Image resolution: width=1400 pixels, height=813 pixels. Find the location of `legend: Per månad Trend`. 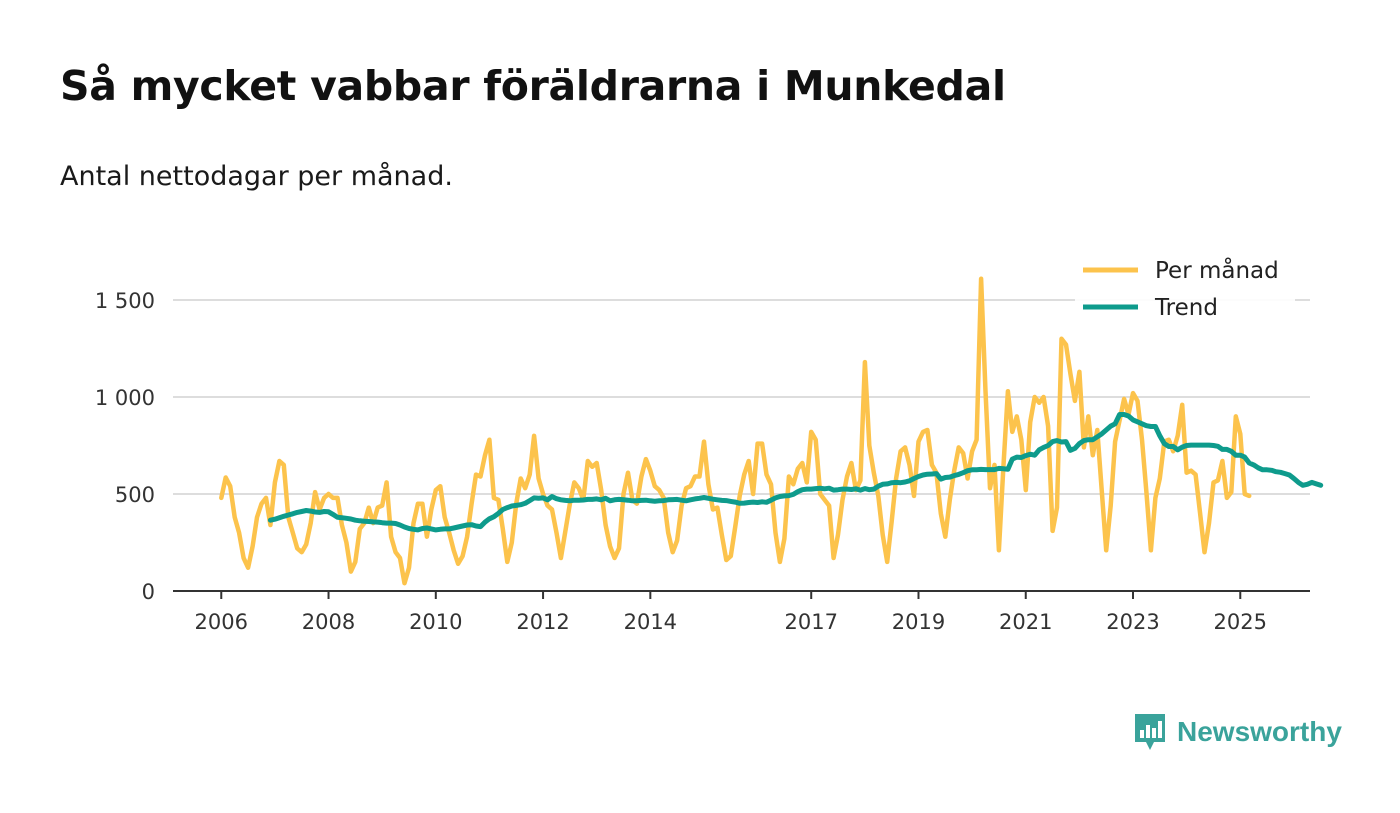

legend: Per månad Trend is located at coordinates (1185, 290).